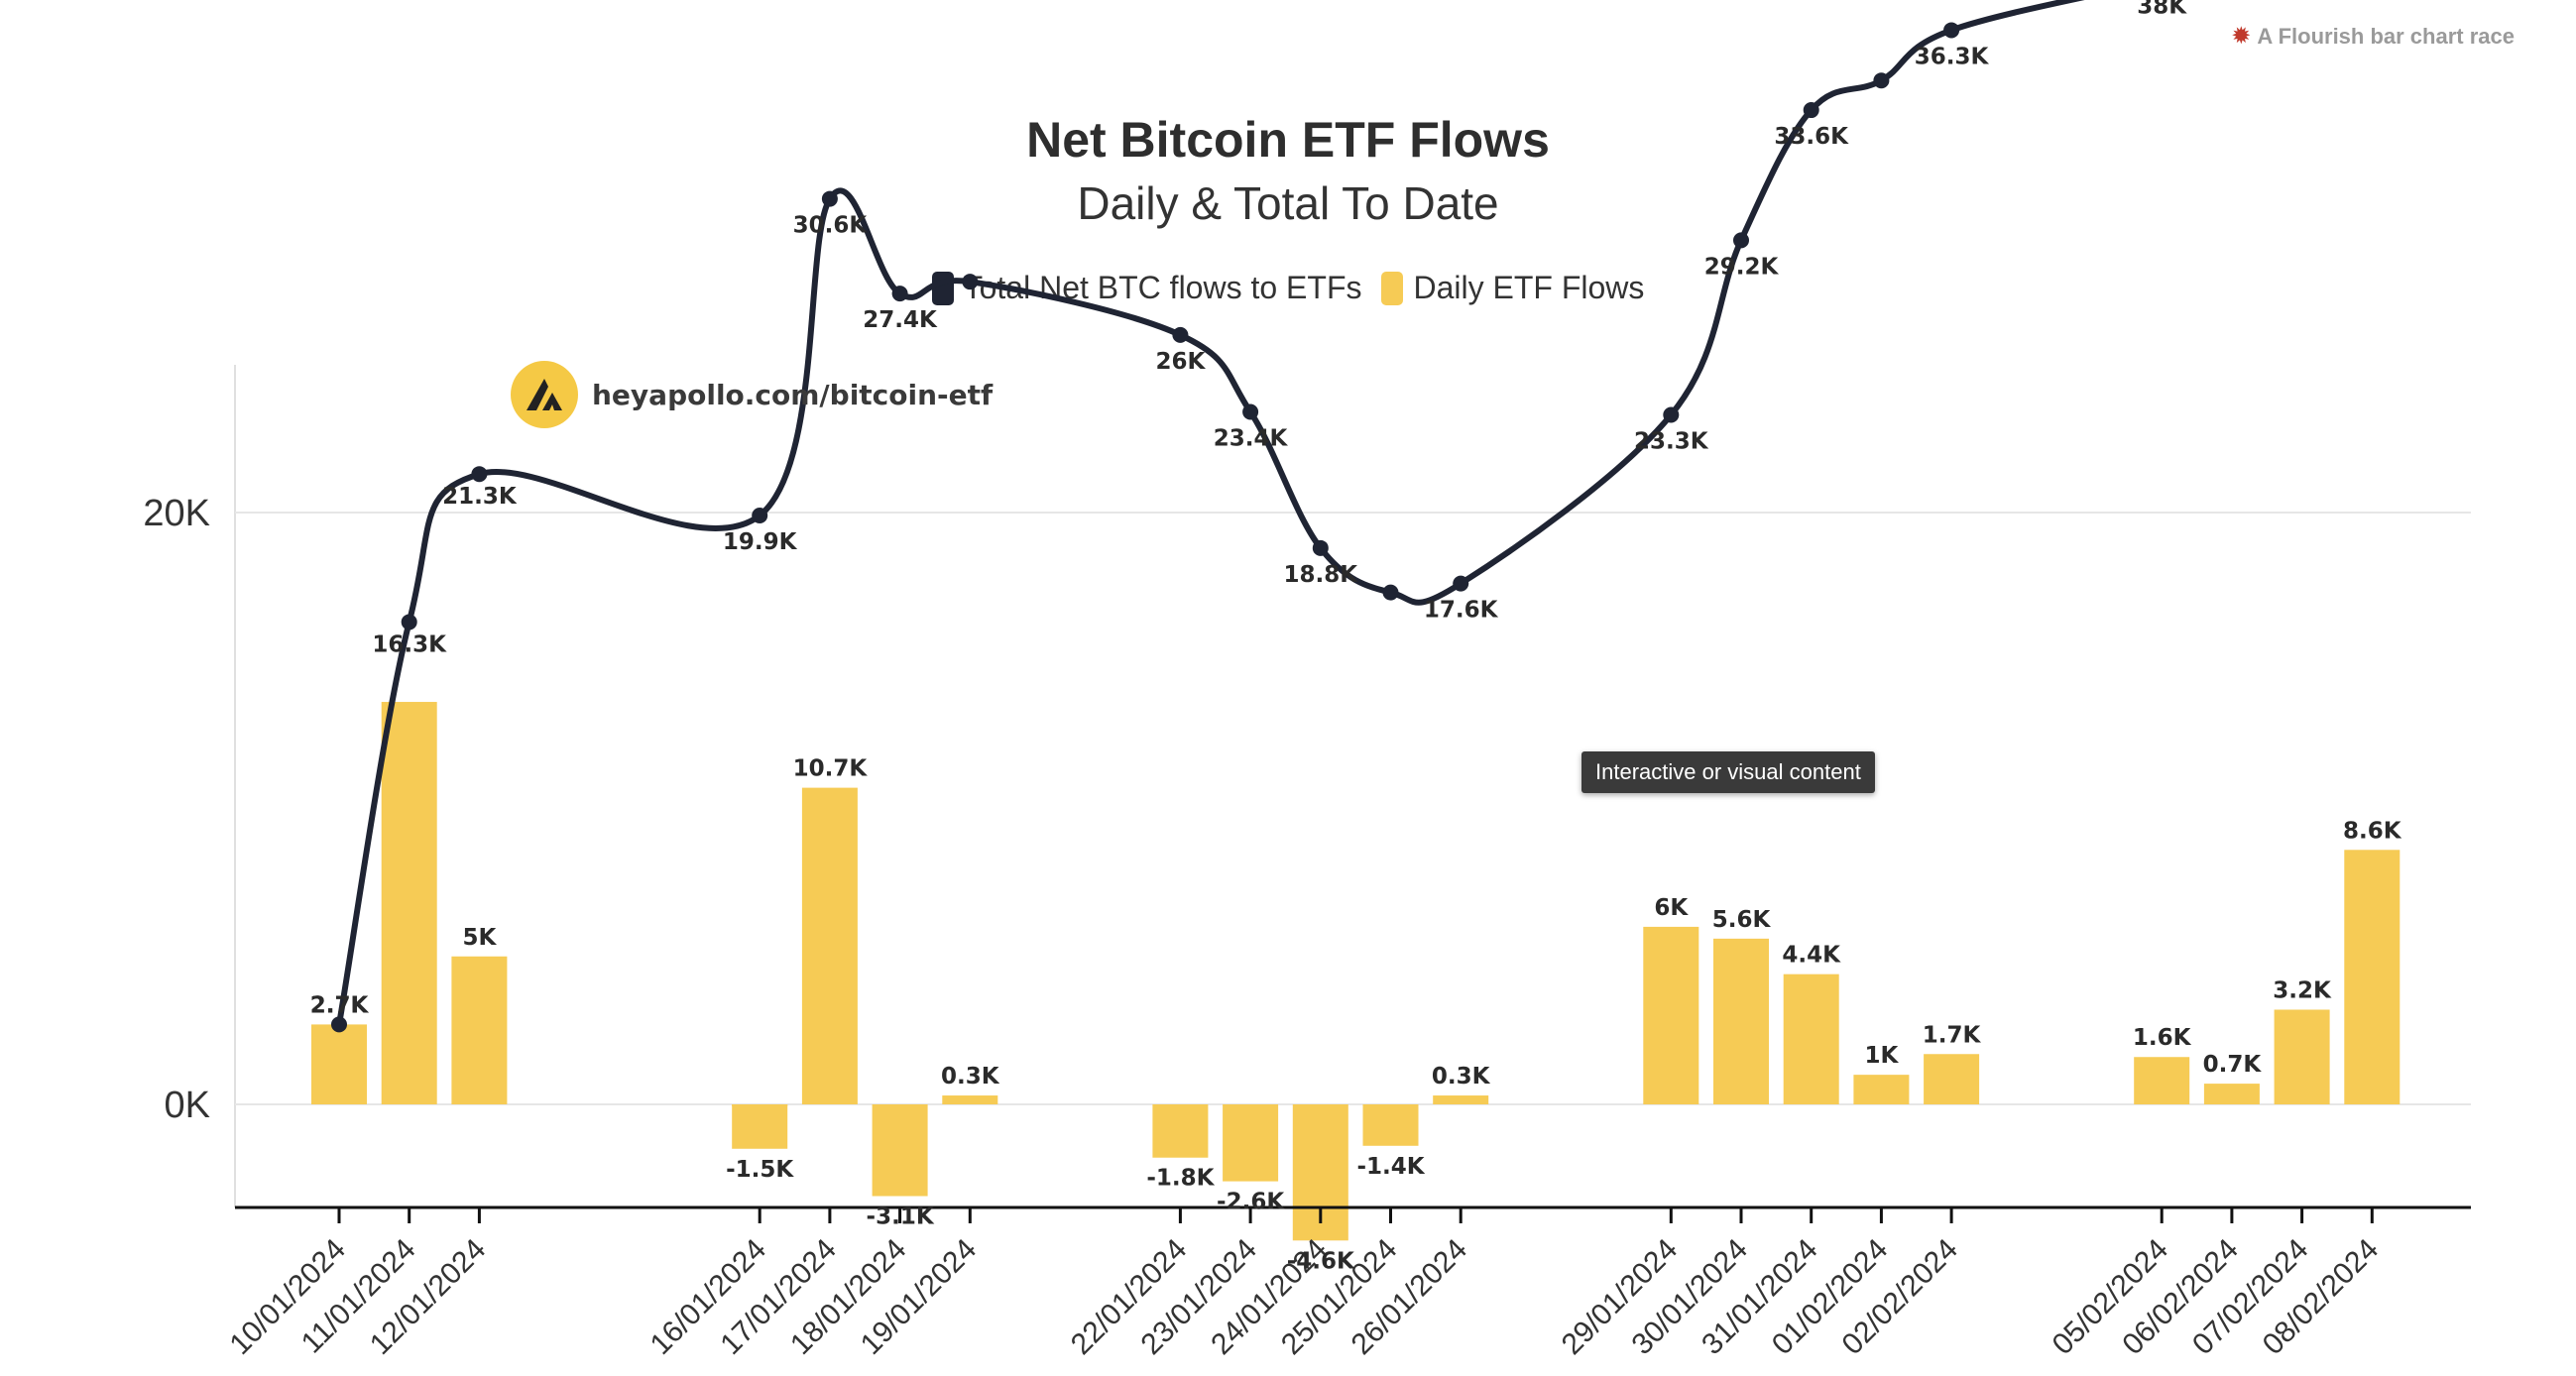  Describe the element at coordinates (1392, 288) in the screenshot. I see `legend-swatch-daily` at that location.